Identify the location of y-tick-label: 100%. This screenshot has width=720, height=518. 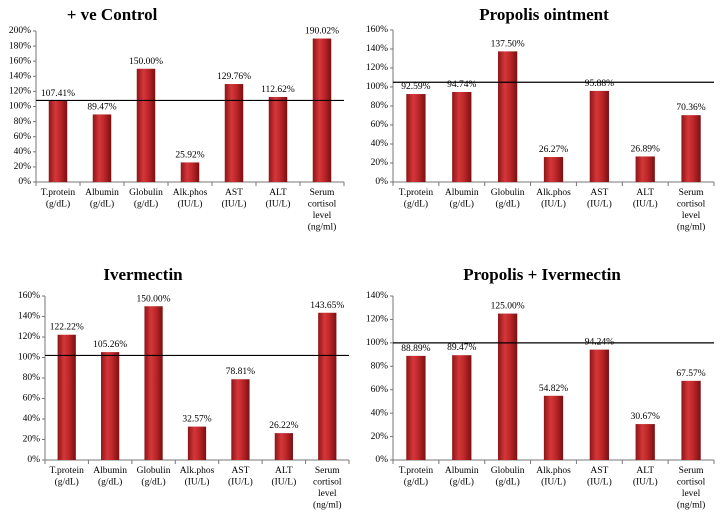
(377, 87).